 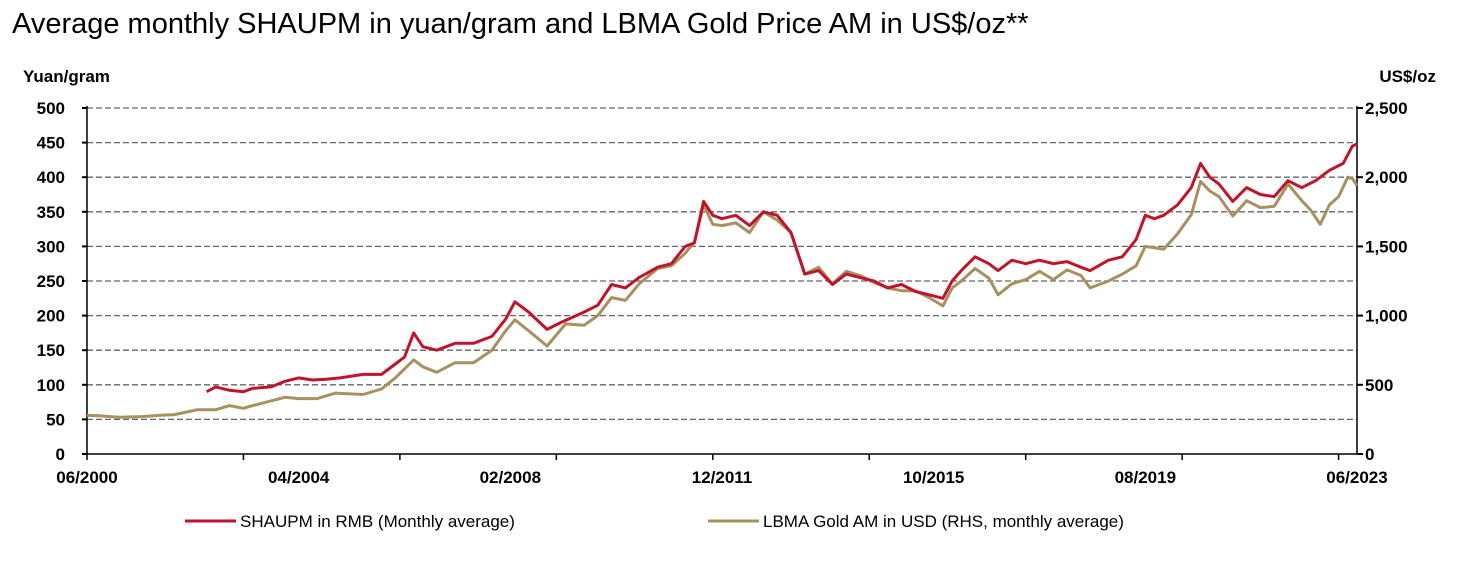 What do you see at coordinates (51, 108) in the screenshot?
I see `y-tick-label-left: 500` at bounding box center [51, 108].